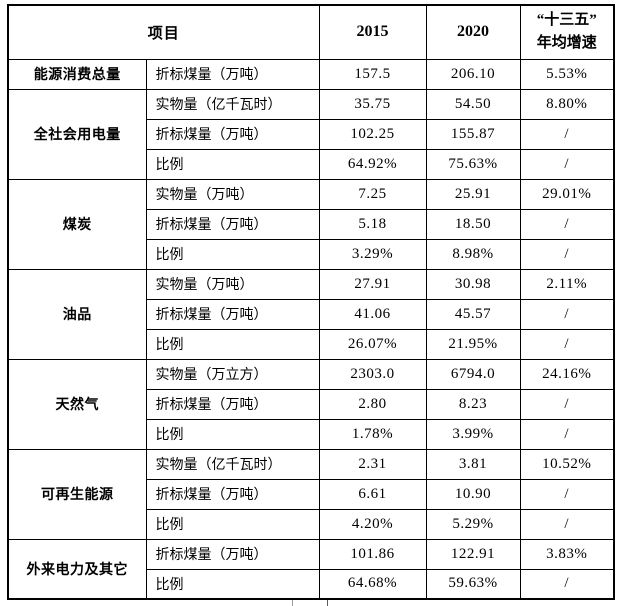 Image resolution: width=621 pixels, height=606 pixels. Describe the element at coordinates (473, 494) in the screenshot. I see `value-2020-cell: 10.90` at that location.